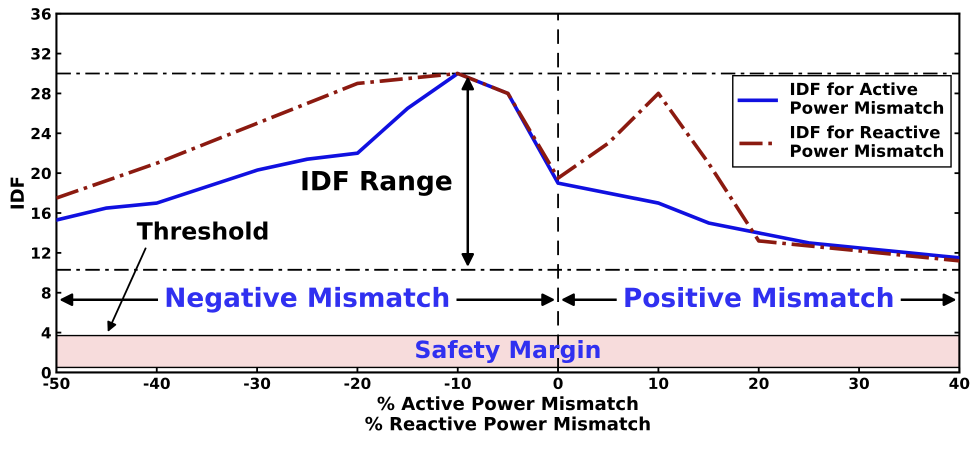  Describe the element at coordinates (759, 384) in the screenshot. I see `x-tick-label: 20` at that location.